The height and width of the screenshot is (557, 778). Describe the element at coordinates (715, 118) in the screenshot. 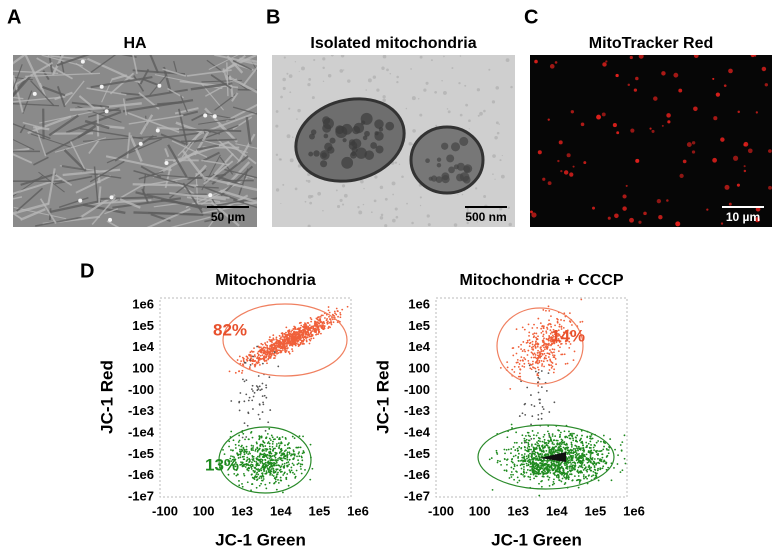

I see `mito-spot` at that location.